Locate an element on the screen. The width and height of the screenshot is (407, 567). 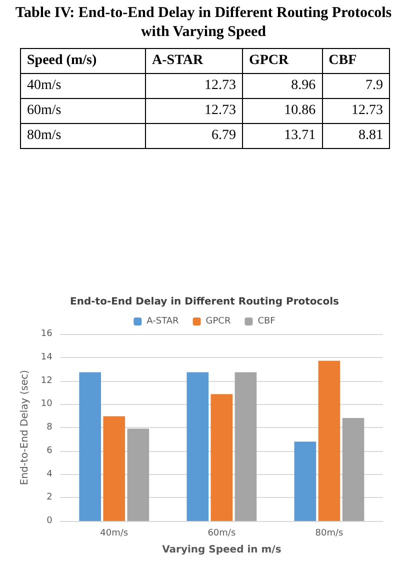
y-tick-label: 16 is located at coordinates (46, 334).